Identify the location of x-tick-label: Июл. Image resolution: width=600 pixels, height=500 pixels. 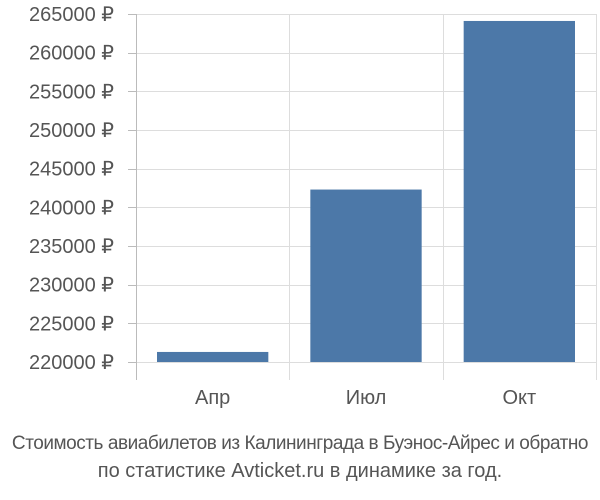
(366, 398).